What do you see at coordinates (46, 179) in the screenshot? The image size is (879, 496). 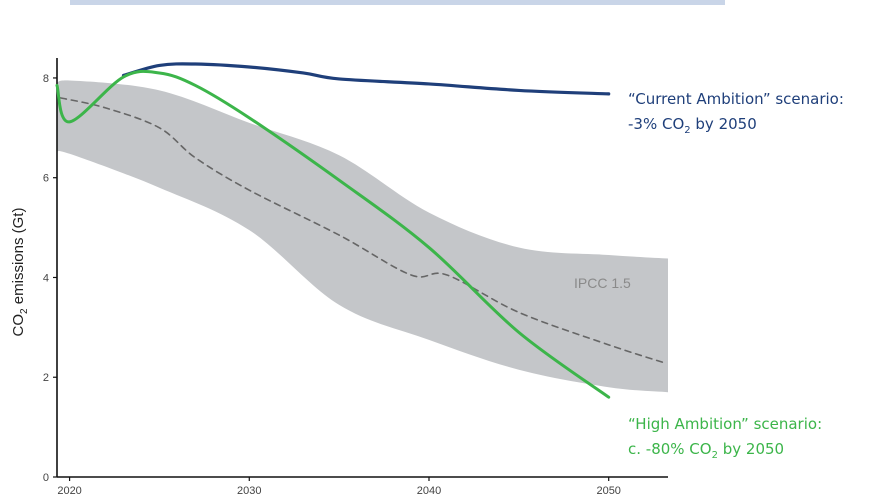 I see `y-tick-label: 6` at bounding box center [46, 179].